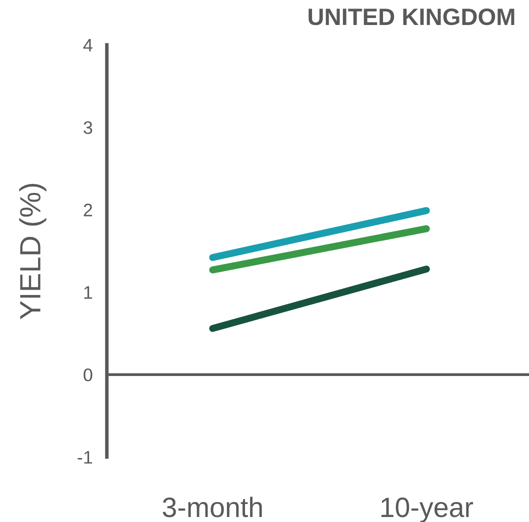 The image size is (529, 522). Describe the element at coordinates (88, 127) in the screenshot. I see `y-tick-label: 3` at that location.